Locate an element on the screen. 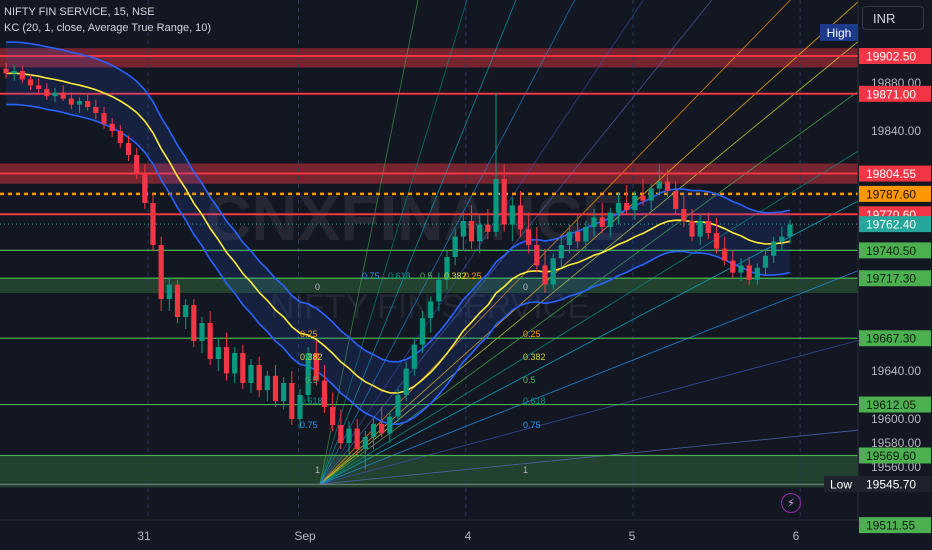 The image size is (932, 550). price-tag-9-bg is located at coordinates (895, 404).